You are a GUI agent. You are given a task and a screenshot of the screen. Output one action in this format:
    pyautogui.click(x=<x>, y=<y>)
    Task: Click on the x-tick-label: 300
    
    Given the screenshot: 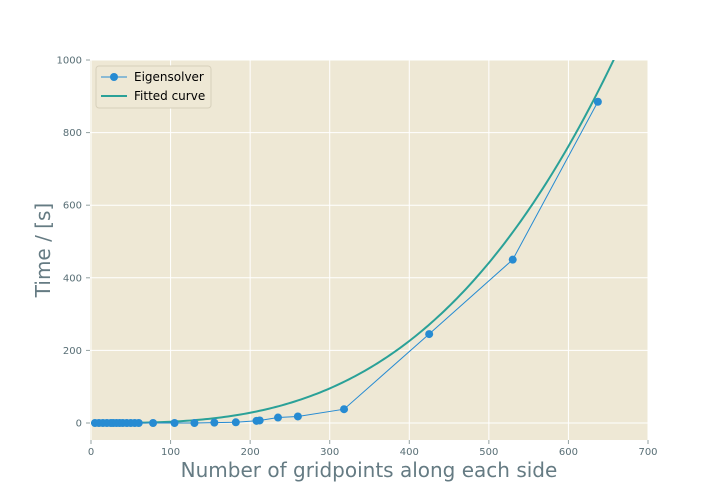 What is the action you would take?
    pyautogui.click(x=329, y=452)
    